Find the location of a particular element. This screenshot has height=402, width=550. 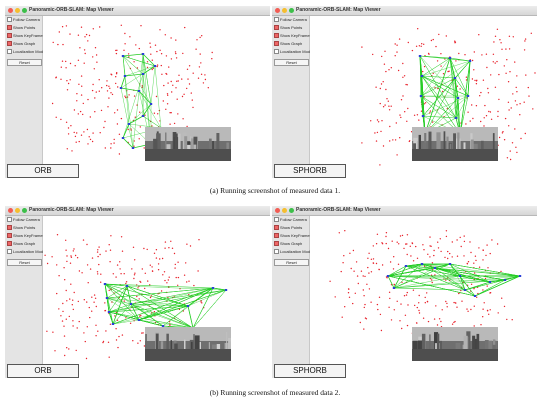

option-label: Show Graph is located at coordinates (24, 43).